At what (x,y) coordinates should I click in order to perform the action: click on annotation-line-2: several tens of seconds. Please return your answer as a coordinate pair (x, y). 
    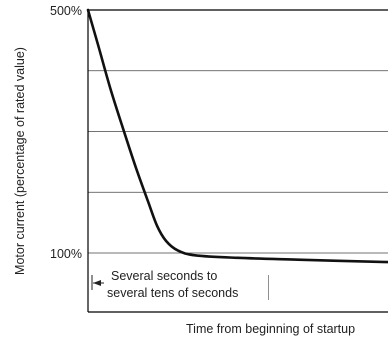
    Looking at the image, I should click on (172, 293).